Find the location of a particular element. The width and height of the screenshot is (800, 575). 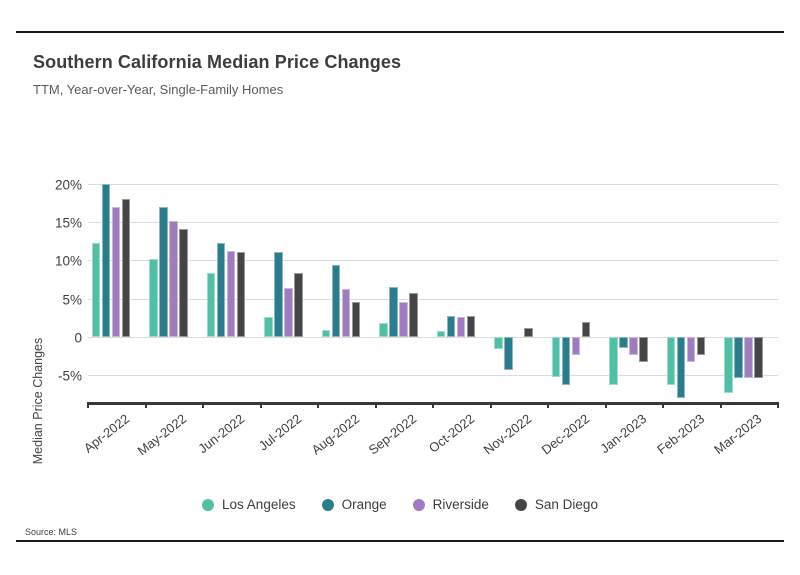

legend-label: Orange is located at coordinates (364, 504).